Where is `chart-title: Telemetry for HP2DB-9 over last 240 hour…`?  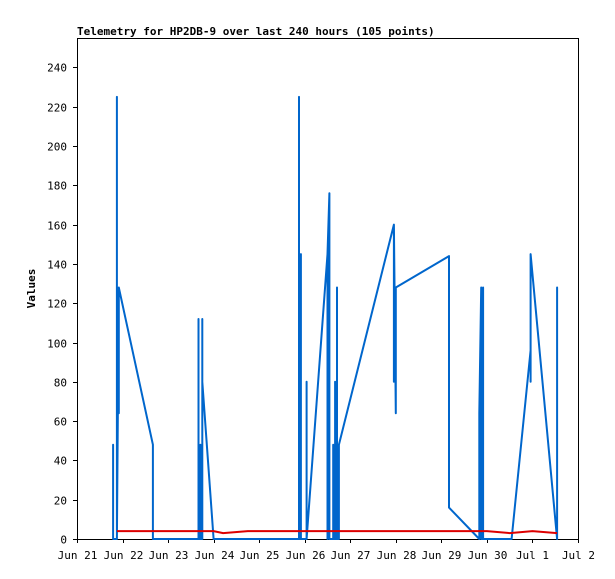 chart-title: Telemetry for HP2DB-9 over last 240 hour… is located at coordinates (256, 31).